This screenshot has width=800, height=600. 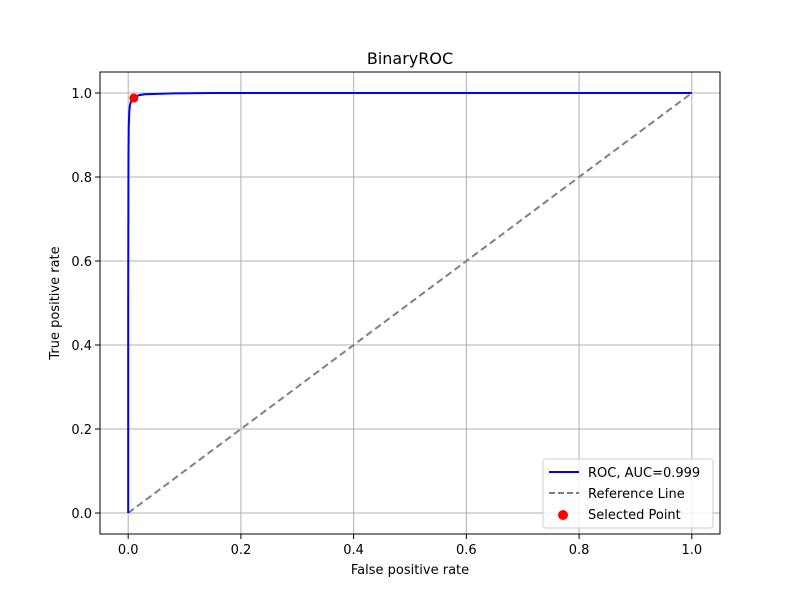 What do you see at coordinates (691, 550) in the screenshot?
I see `x-tick-label-5: 1.0` at bounding box center [691, 550].